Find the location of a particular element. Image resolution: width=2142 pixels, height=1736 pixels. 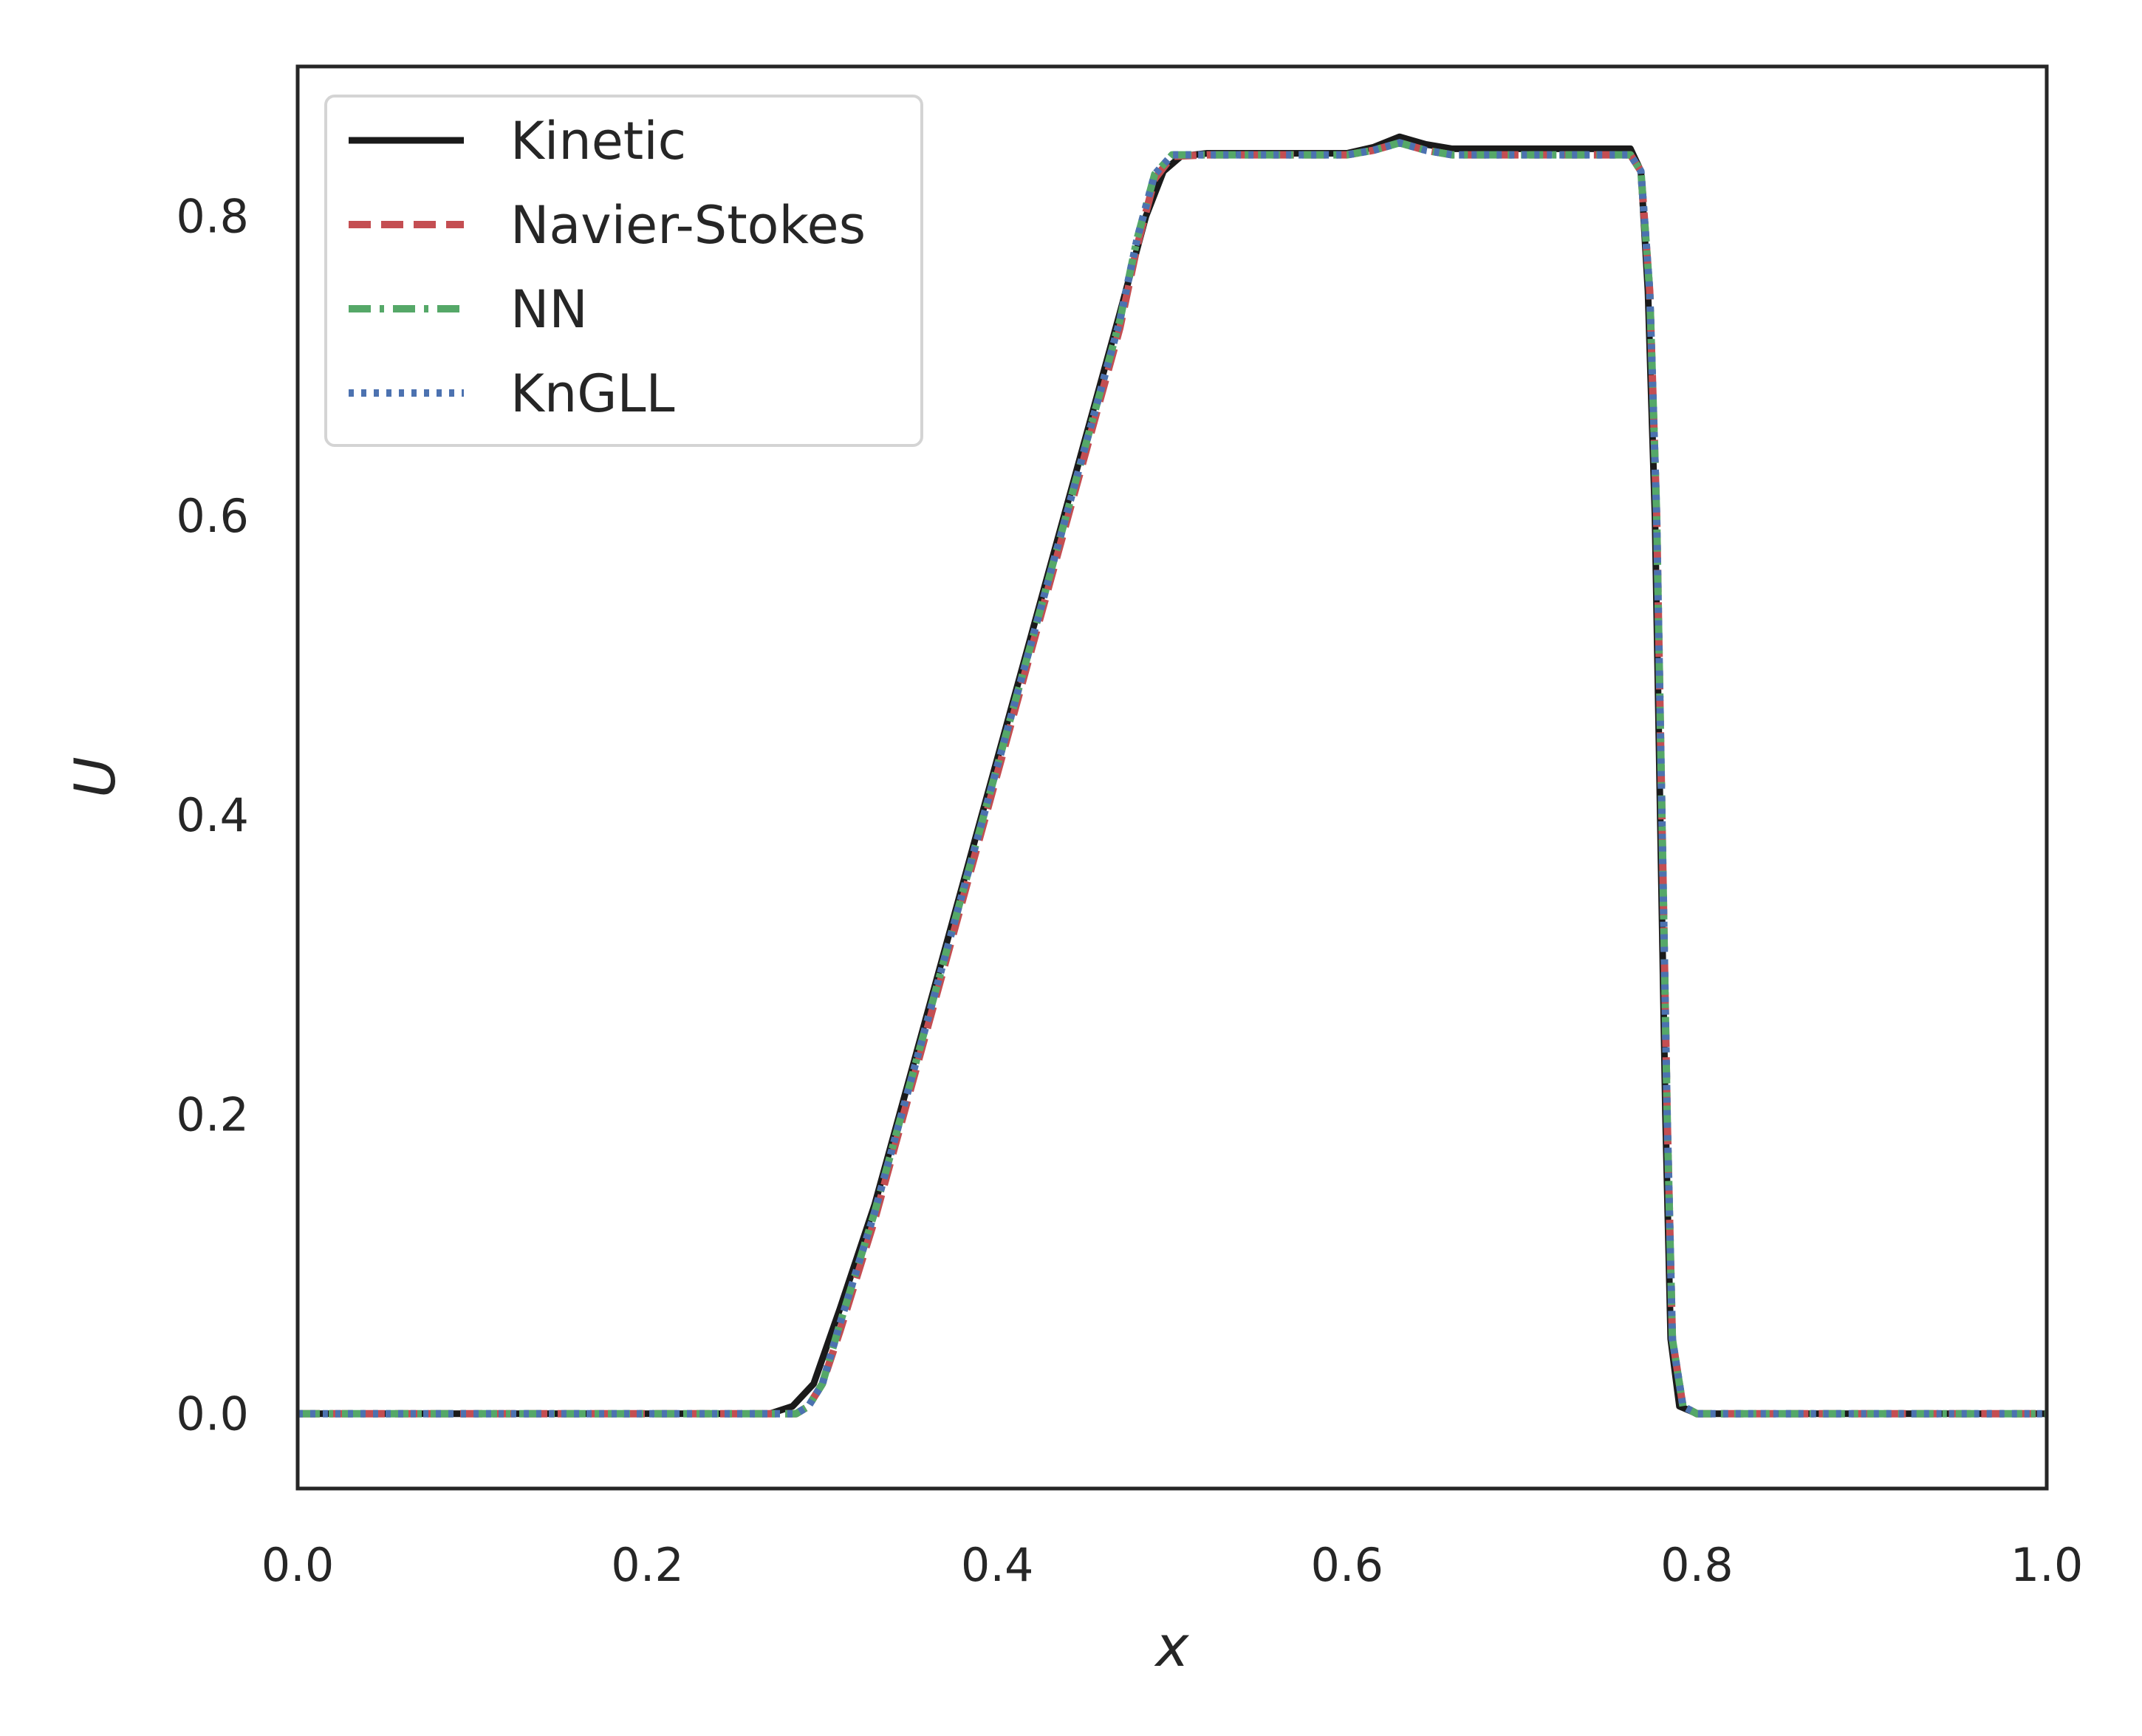

y-tick-labels: 0.0 0.2 0.4 0.6 0.8 is located at coordinates (213, 815).